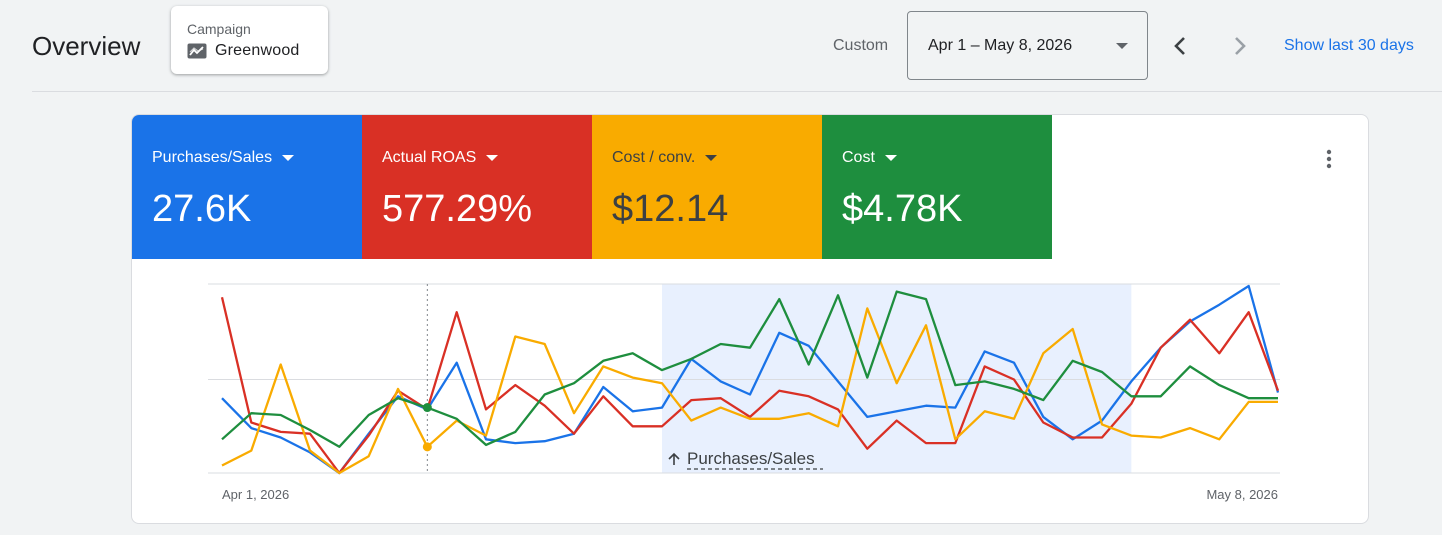 This screenshot has height=535, width=1442. Describe the element at coordinates (197, 51) in the screenshot. I see `trend-chart-icon` at that location.